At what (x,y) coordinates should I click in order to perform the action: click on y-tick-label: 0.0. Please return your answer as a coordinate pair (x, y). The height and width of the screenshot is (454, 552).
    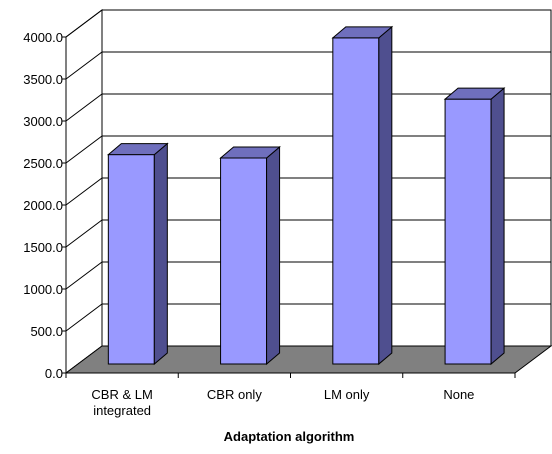
    Looking at the image, I should click on (54, 373).